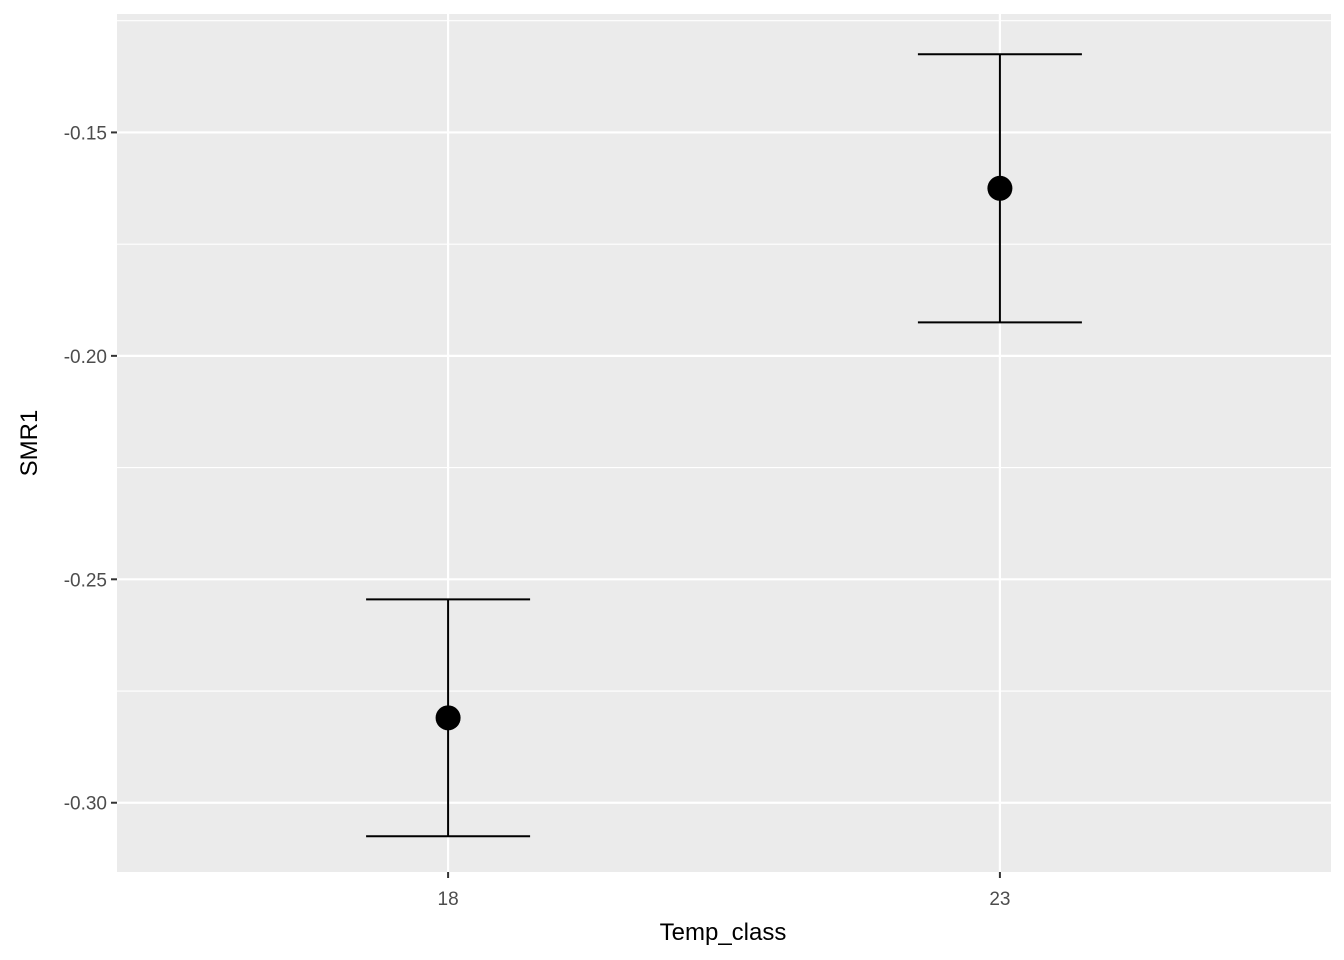  I want to click on y-tick-label: -0.30, so click(85, 804).